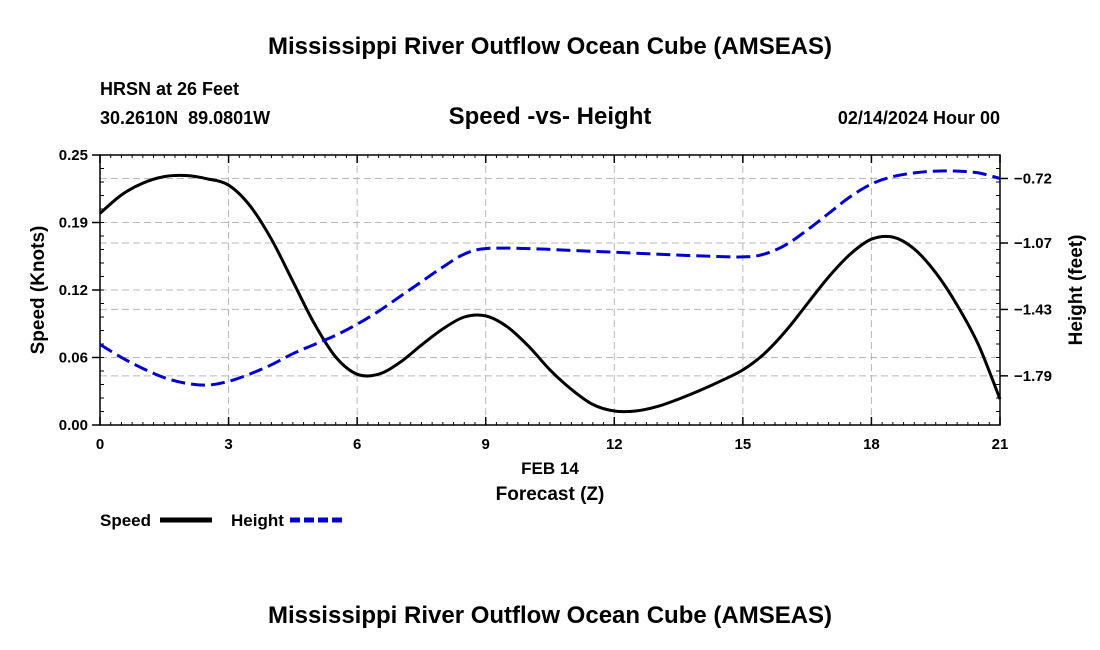 Image resolution: width=1100 pixels, height=650 pixels. I want to click on y-left-tick-label: 0.12, so click(73, 290).